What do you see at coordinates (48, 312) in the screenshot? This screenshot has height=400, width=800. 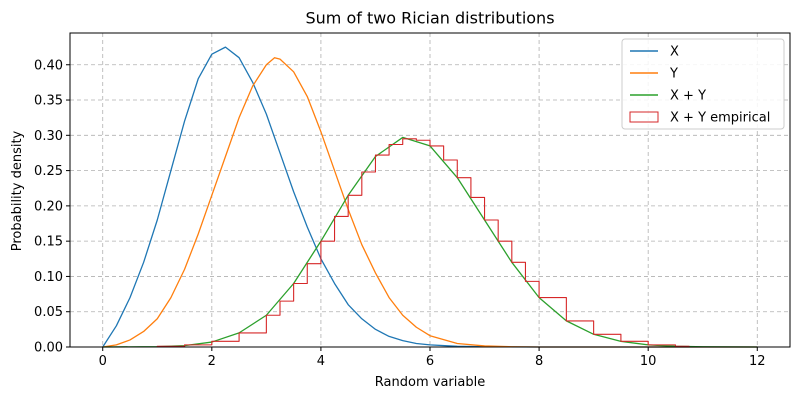 I see `y-tick-label: 0.05` at bounding box center [48, 312].